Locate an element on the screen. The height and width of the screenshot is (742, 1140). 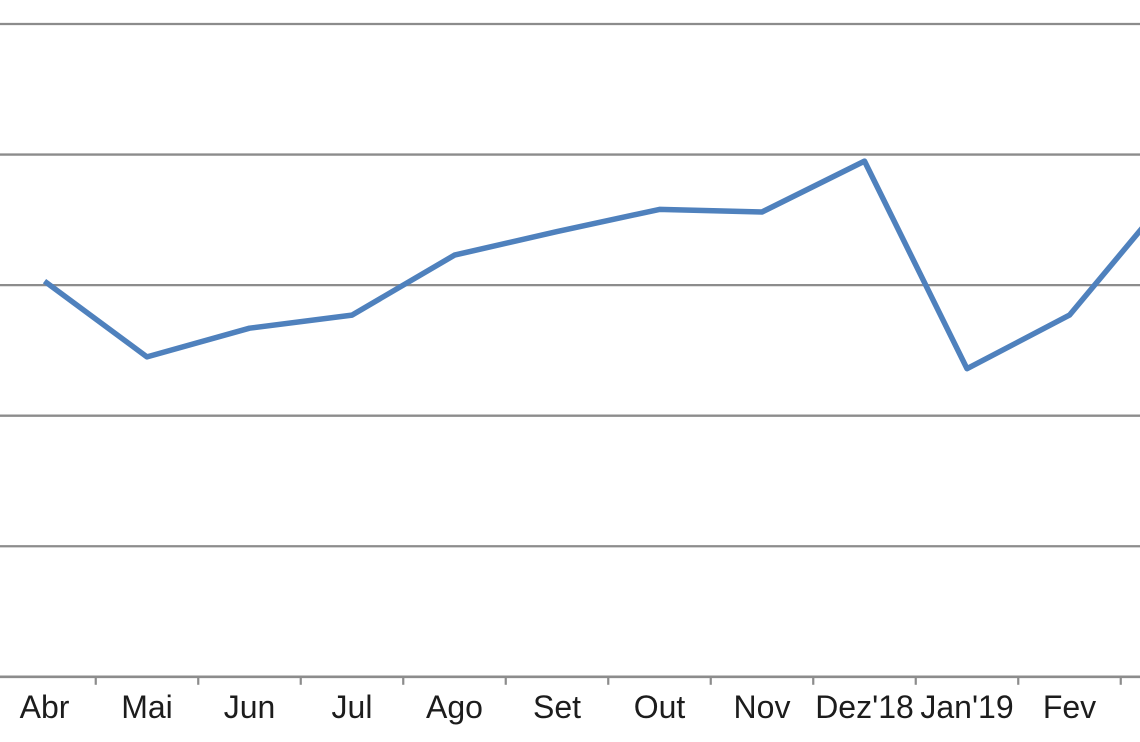
x-axis-label-ago: Ago is located at coordinates (454, 707).